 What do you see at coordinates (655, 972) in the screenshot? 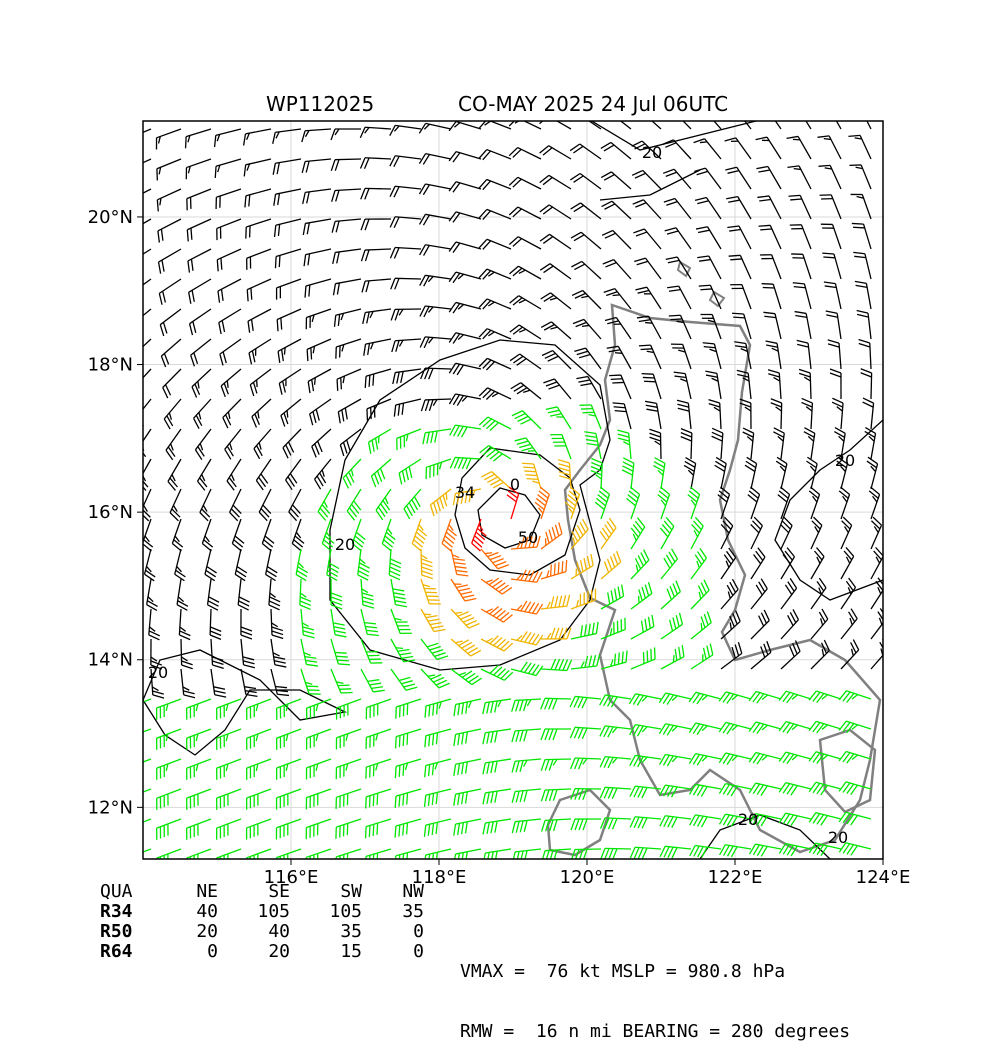
I see `vmax-mslp-line: VMAX = 76 kt MSLP = 980.8 hPa` at bounding box center [655, 972].